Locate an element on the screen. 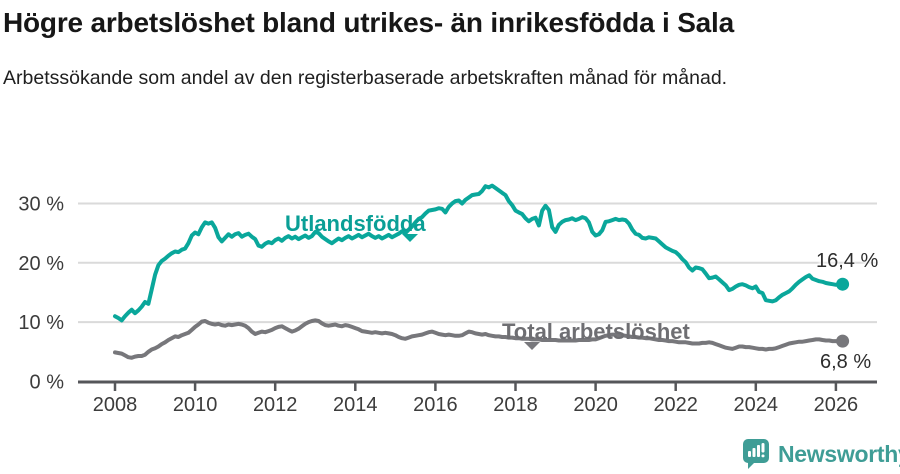 The image size is (900, 474). x-axis-tick-label: 2016 is located at coordinates (435, 405).